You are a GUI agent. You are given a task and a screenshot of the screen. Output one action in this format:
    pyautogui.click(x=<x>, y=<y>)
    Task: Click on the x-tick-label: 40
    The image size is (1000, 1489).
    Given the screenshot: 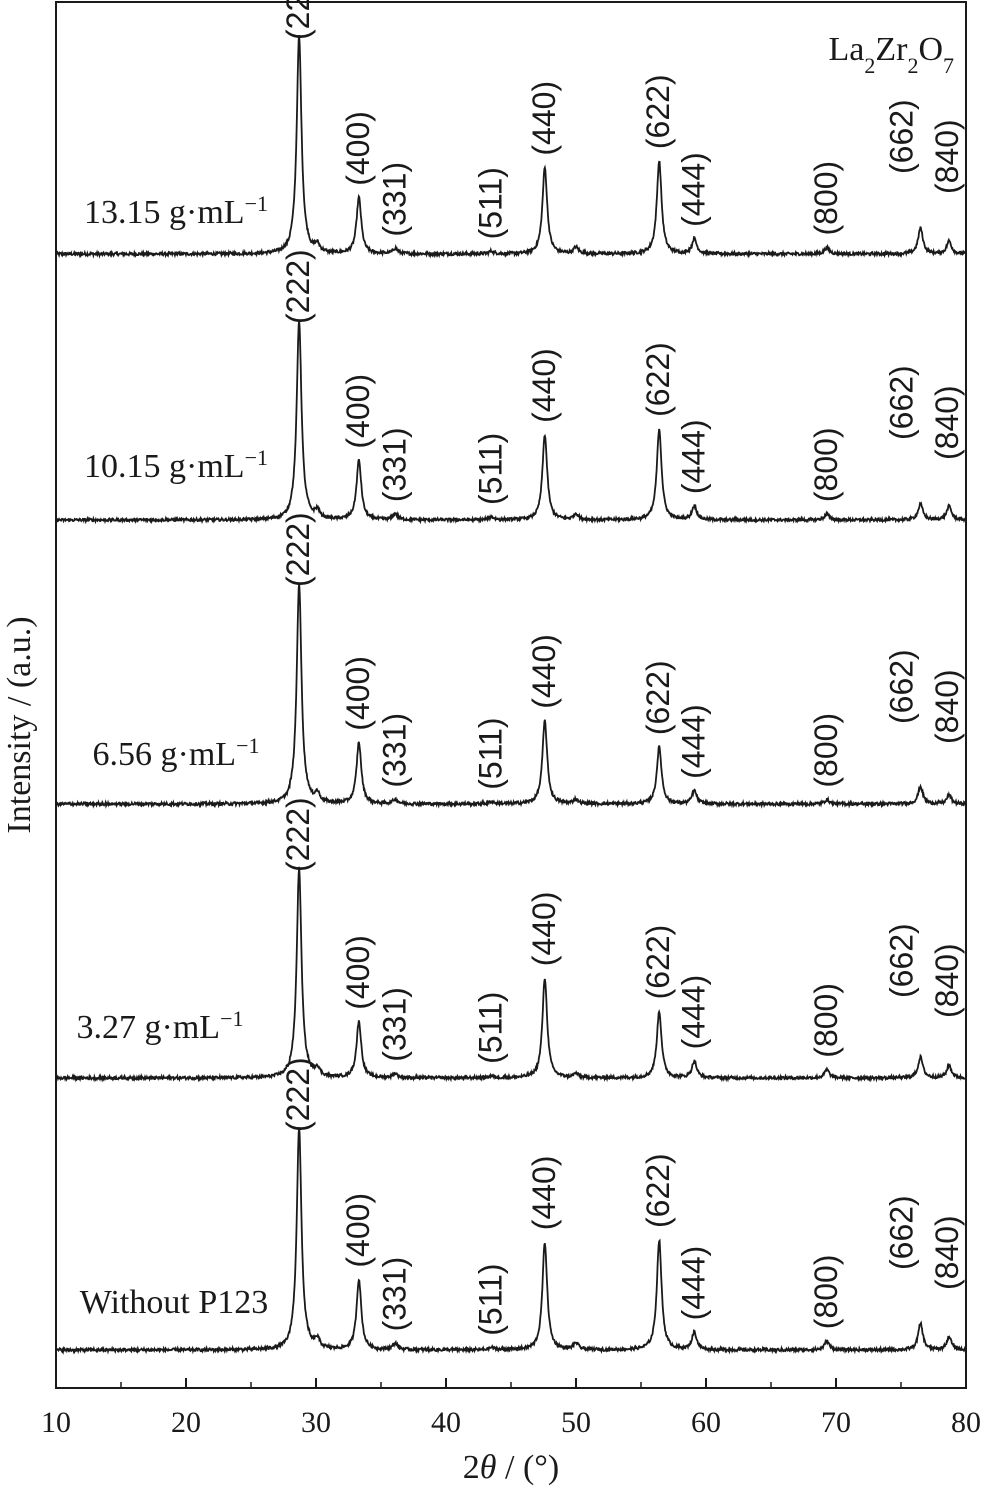 What is the action you would take?
    pyautogui.click(x=446, y=1422)
    